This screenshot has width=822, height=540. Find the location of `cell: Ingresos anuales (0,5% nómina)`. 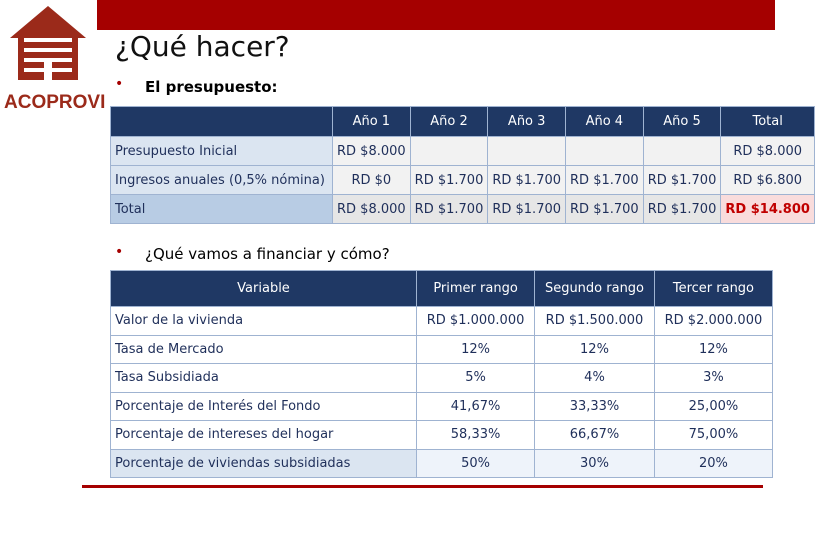

cell: Ingresos anuales (0,5% nómina) is located at coordinates (221, 180).